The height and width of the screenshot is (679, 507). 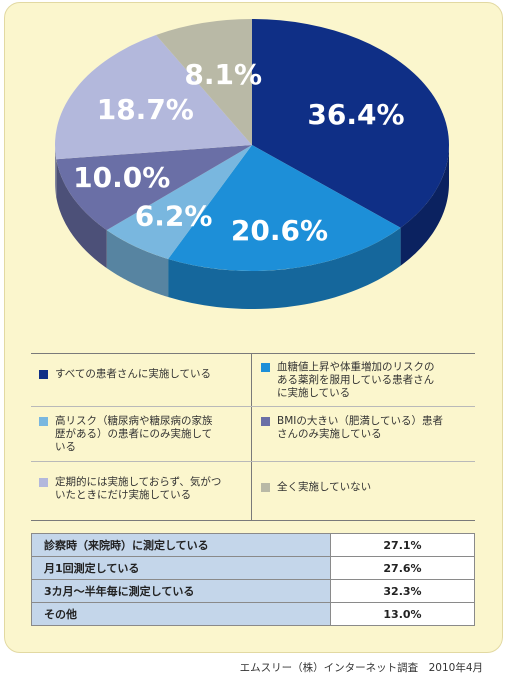 I want to click on legend-label-line: 血糖値上昇や体重増加のリスクの, so click(x=356, y=367).